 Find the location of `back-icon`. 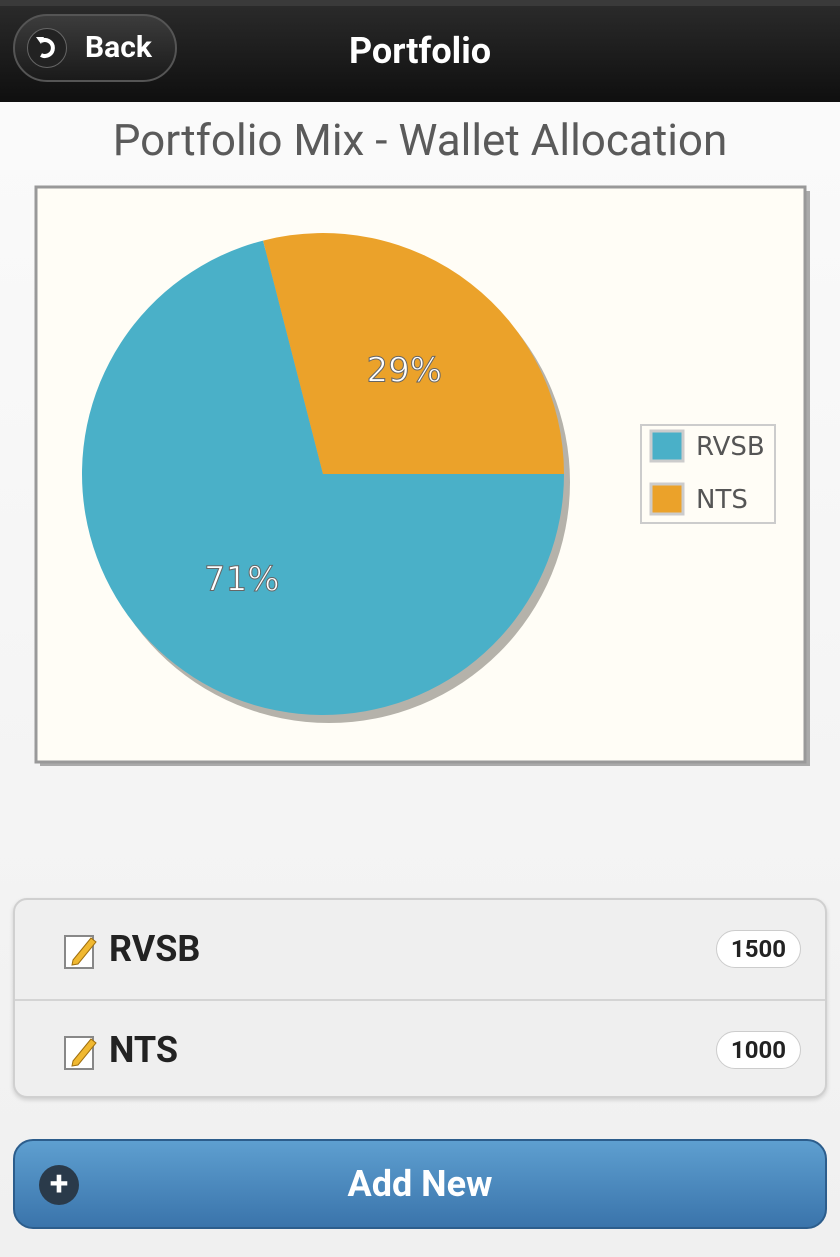

back-icon is located at coordinates (47, 48).